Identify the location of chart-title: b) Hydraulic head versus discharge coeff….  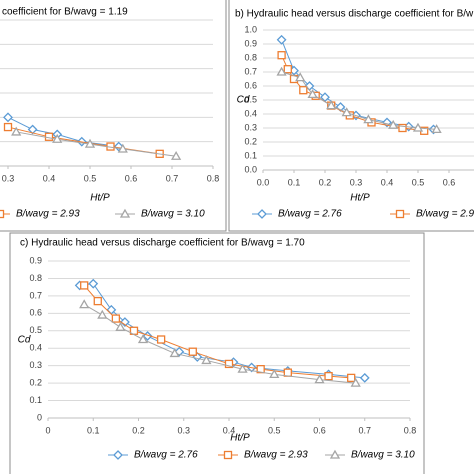
(354, 14).